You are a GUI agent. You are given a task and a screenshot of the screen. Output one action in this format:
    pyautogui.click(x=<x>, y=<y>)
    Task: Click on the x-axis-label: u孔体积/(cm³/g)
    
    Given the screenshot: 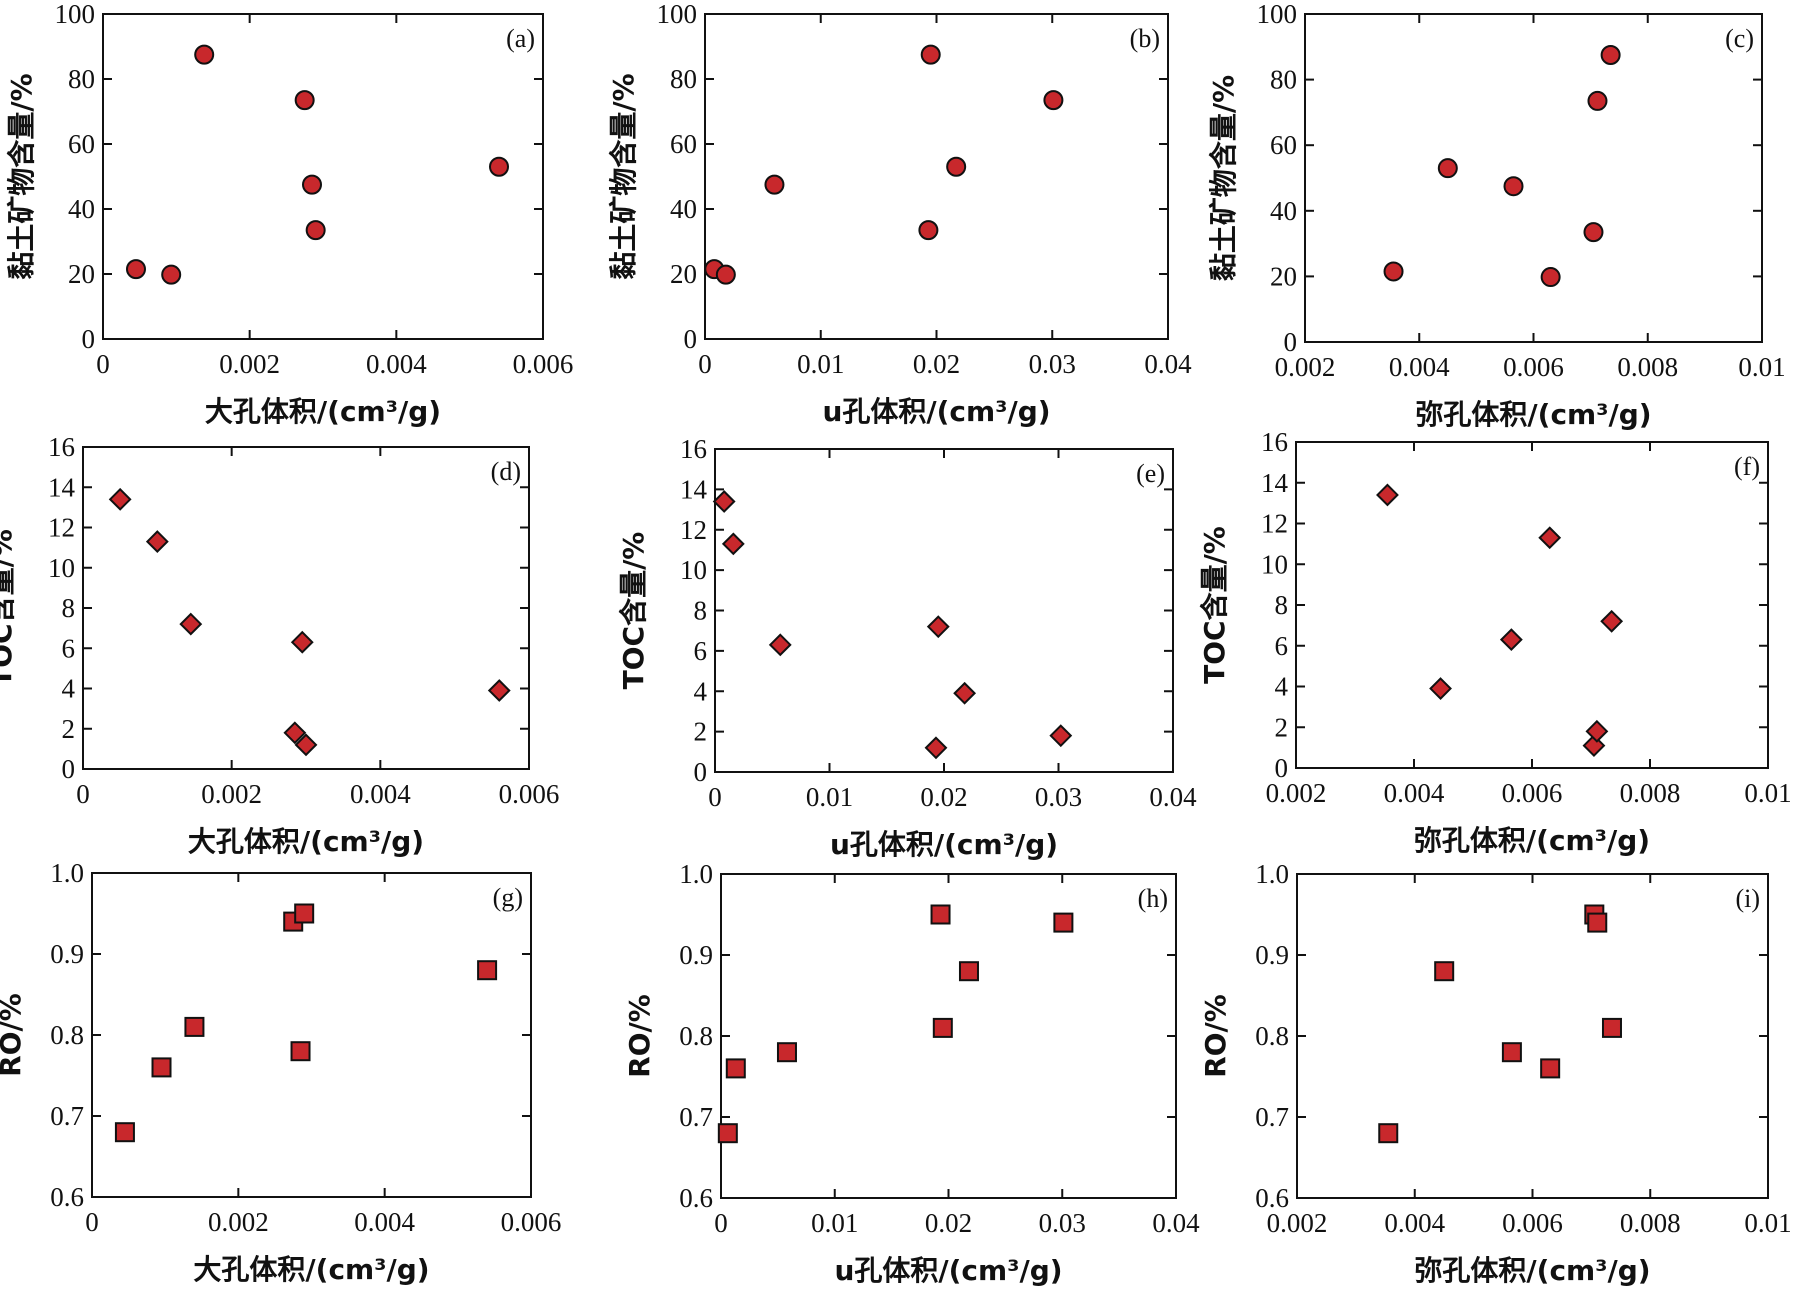 What is the action you would take?
    pyautogui.click(x=948, y=1270)
    